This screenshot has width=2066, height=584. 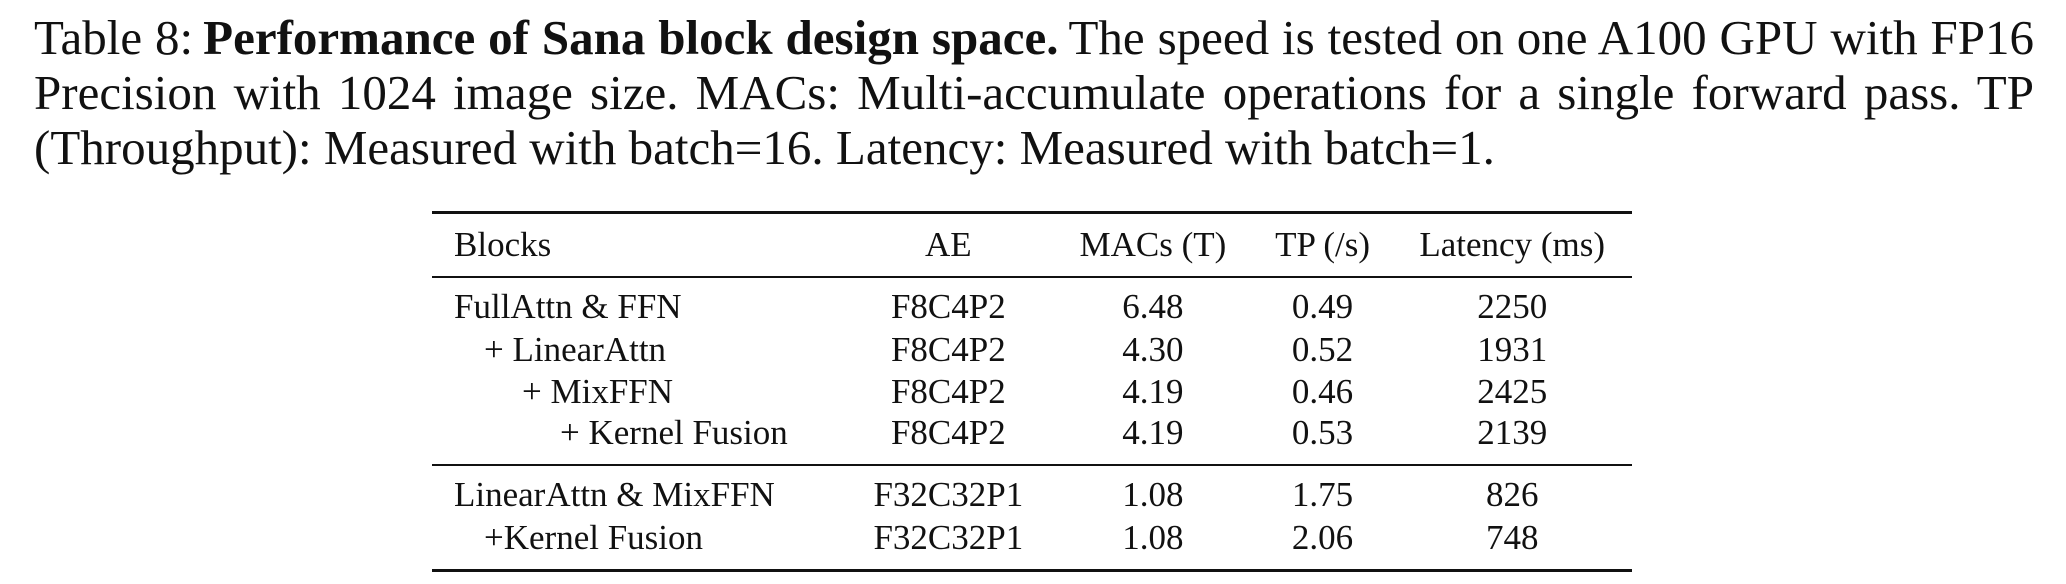 I want to click on cell-macs: 4.30, so click(x=1153, y=349).